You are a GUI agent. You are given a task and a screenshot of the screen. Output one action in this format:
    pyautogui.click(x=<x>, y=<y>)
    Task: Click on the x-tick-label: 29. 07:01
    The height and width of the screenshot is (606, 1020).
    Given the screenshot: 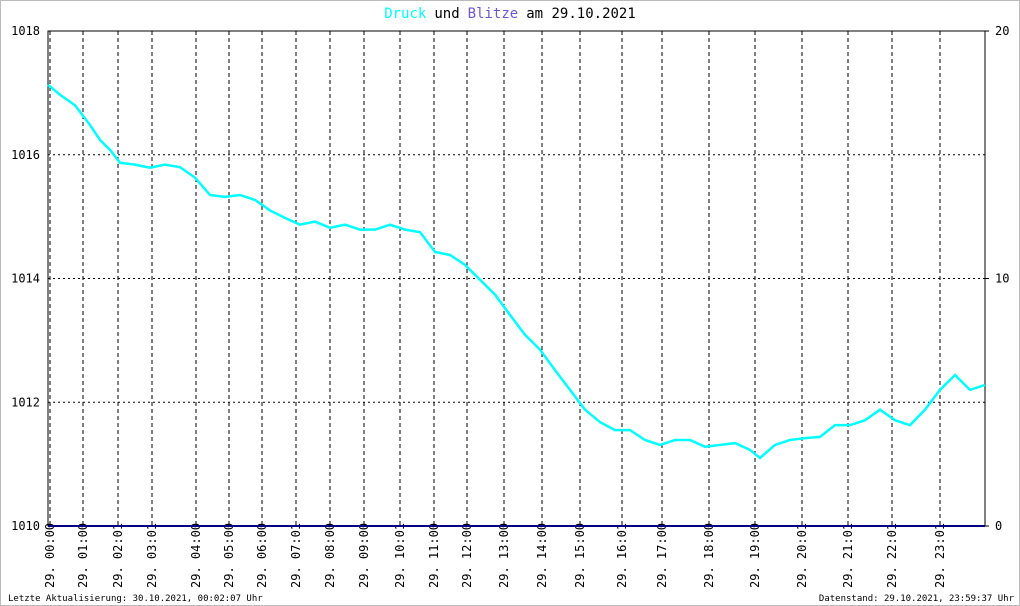 What is the action you would take?
    pyautogui.click(x=296, y=555)
    